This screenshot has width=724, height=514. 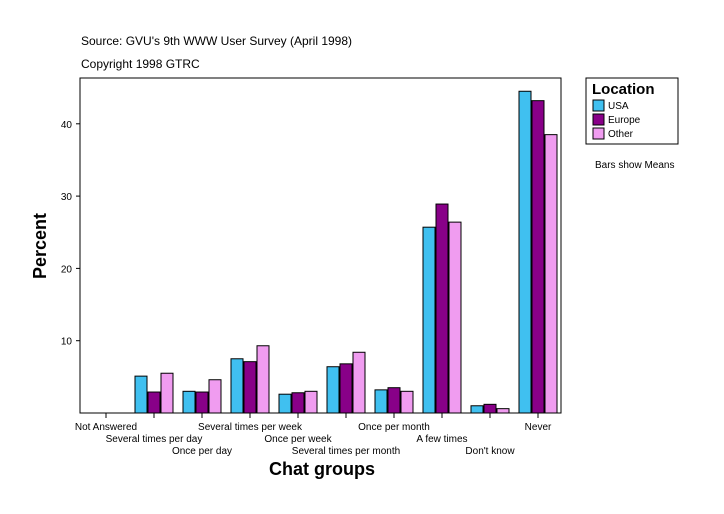 I want to click on x-tick-label: Several times per month, so click(x=346, y=451).